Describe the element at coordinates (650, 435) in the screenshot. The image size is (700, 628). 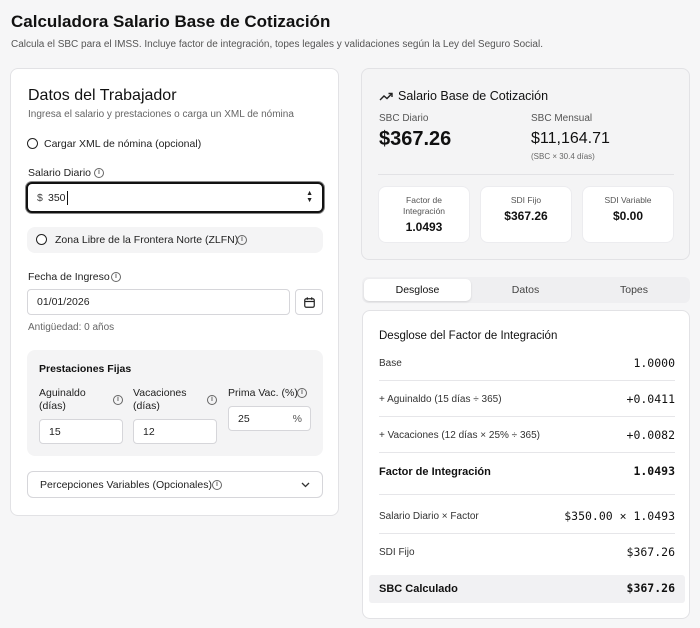
I see `row-value: +0.0082` at that location.